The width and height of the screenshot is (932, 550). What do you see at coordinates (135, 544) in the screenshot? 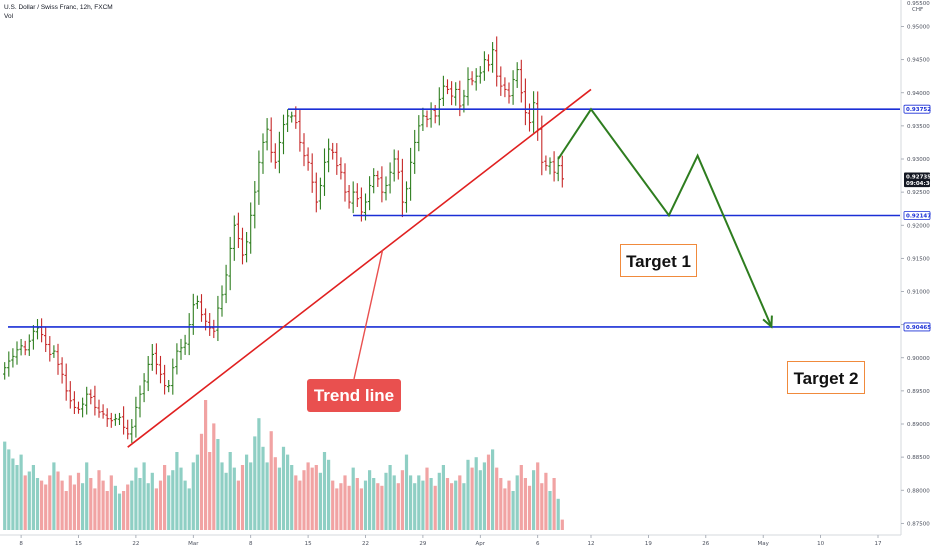
I see `time-tick-label: 22` at bounding box center [135, 544].